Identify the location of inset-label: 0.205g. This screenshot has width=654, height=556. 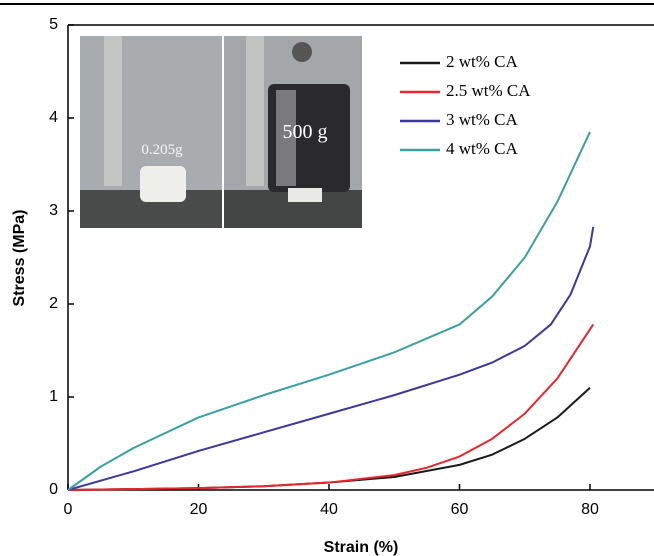
(162, 150).